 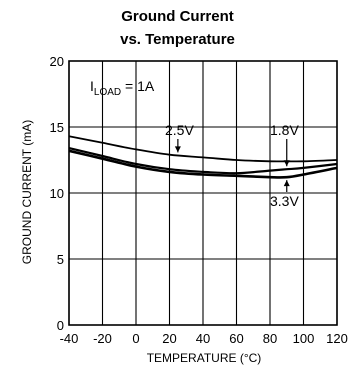 I want to click on x-tick-labels: -40 -20 0 20 40 60 80 100 120, so click(x=204, y=338).